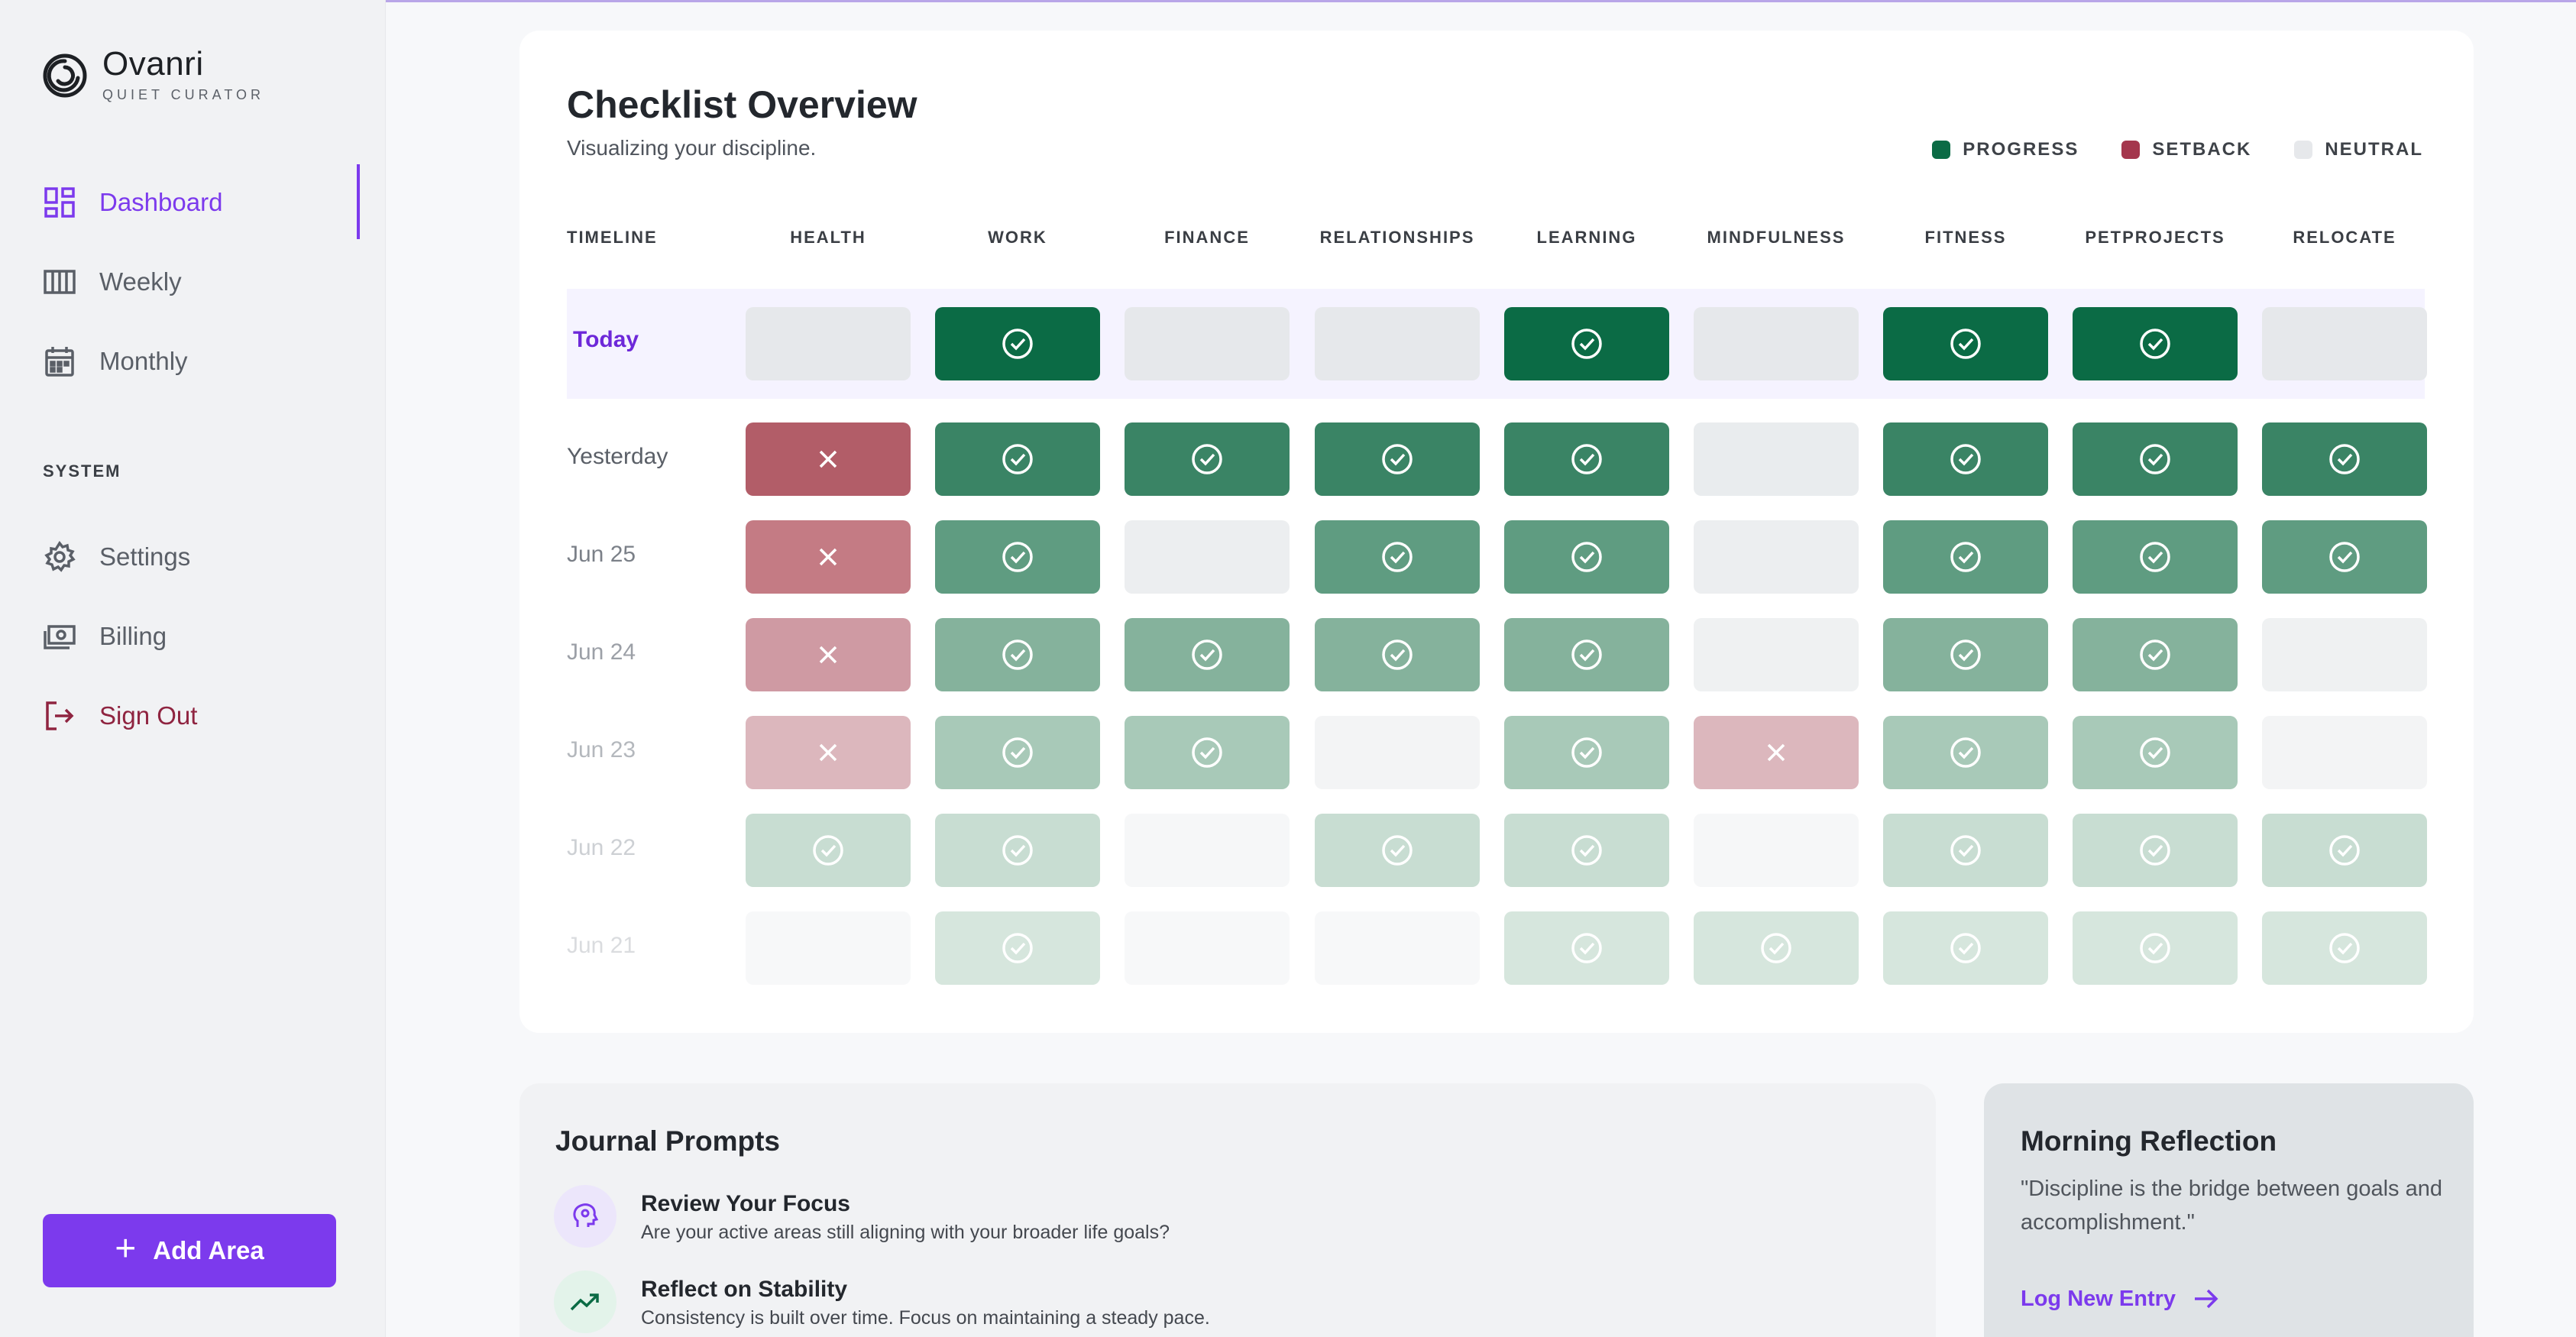 The height and width of the screenshot is (1337, 2576). I want to click on column-header-work: WORK, so click(1017, 237).